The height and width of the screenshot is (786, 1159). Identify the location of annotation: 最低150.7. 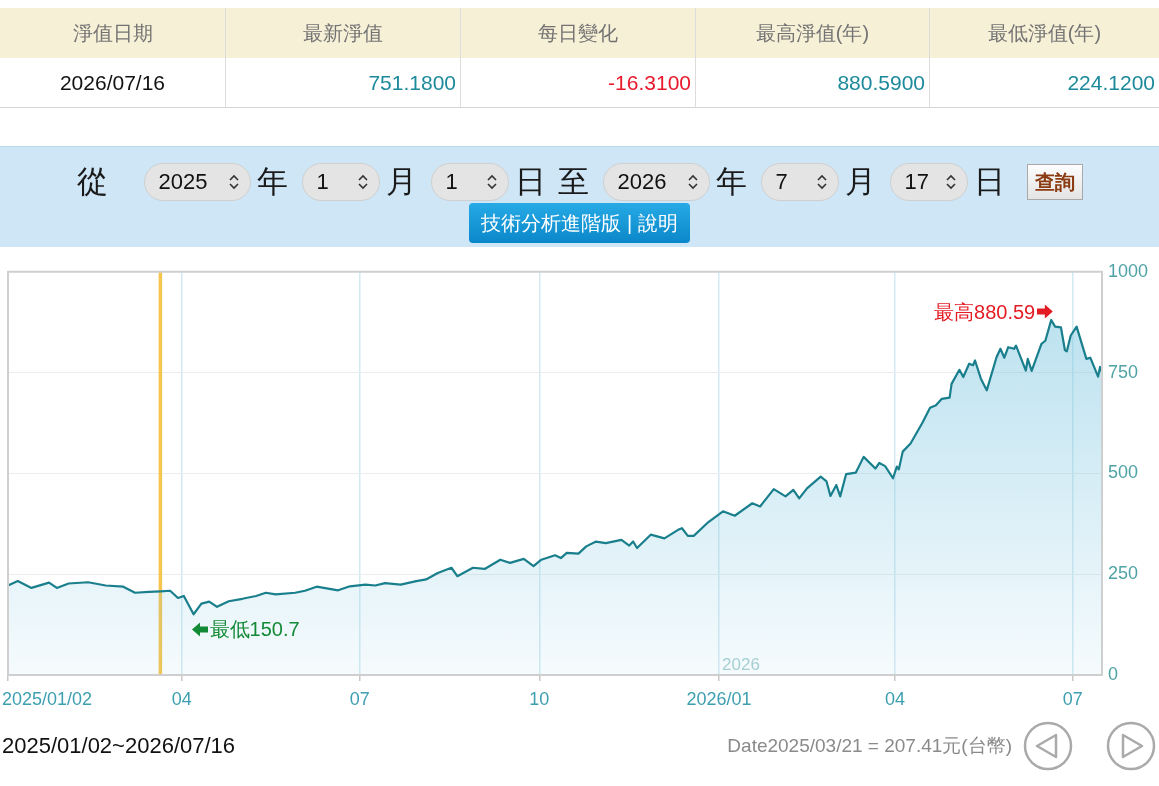
(254, 629).